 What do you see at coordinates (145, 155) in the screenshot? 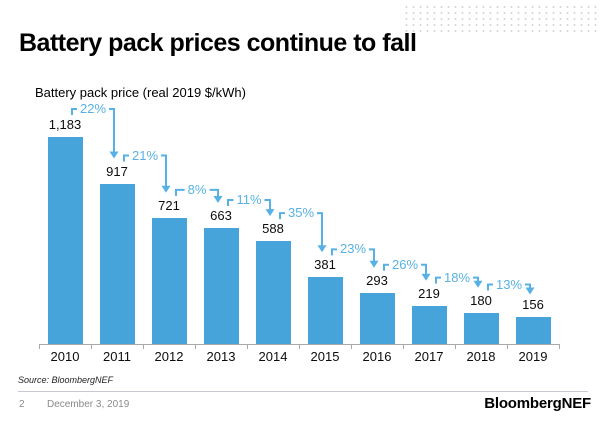
I see `percent-label-2011-2012: 21%` at bounding box center [145, 155].